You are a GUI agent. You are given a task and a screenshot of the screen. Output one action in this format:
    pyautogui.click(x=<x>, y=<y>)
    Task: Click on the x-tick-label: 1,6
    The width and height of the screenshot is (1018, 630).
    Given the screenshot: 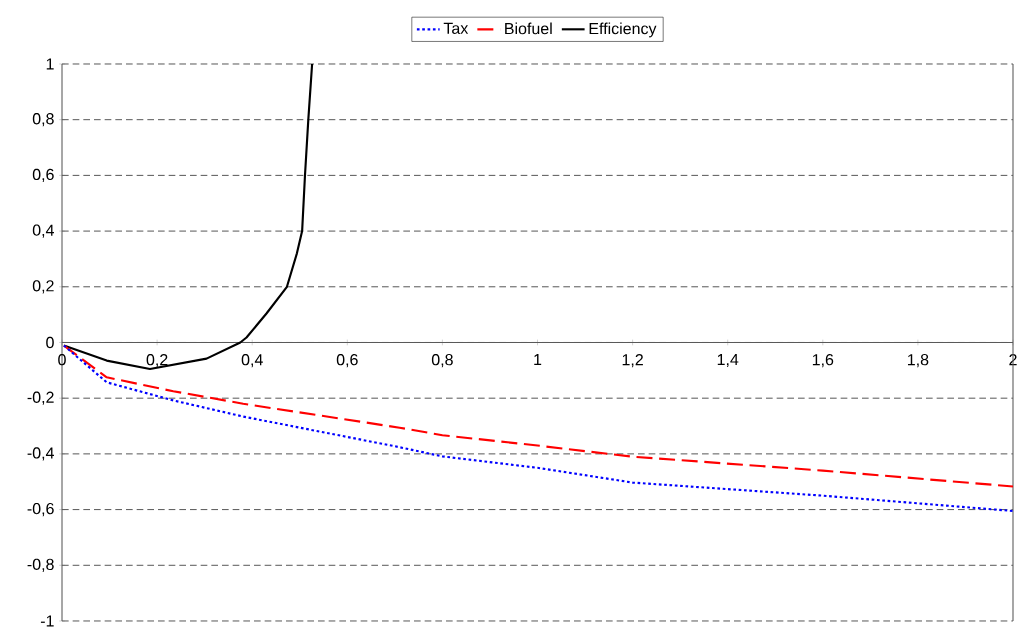 What is the action you would take?
    pyautogui.click(x=823, y=361)
    